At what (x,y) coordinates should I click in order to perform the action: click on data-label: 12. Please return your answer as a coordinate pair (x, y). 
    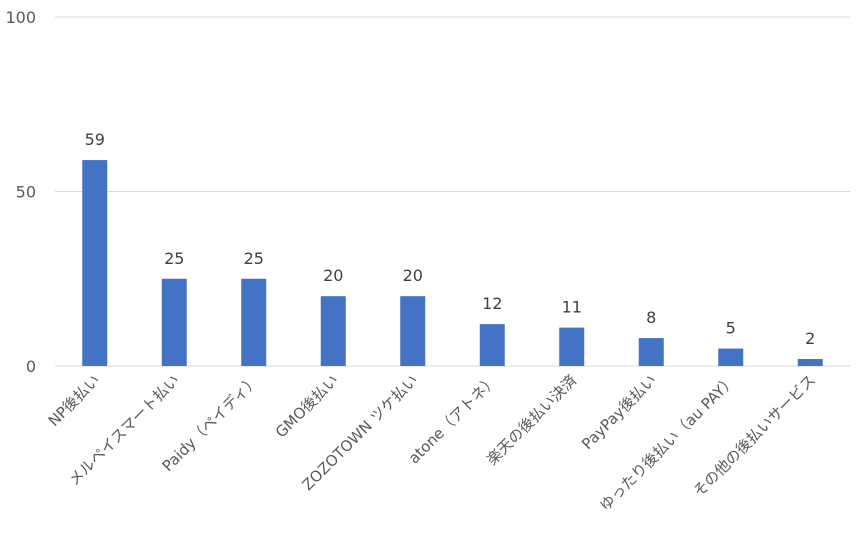
    Looking at the image, I should click on (492, 303).